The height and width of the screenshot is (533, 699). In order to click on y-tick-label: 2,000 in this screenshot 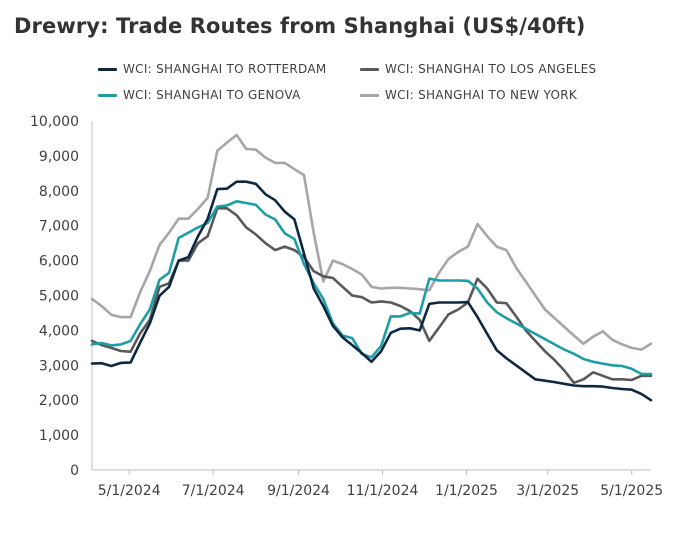, I will do `click(59, 401)`.